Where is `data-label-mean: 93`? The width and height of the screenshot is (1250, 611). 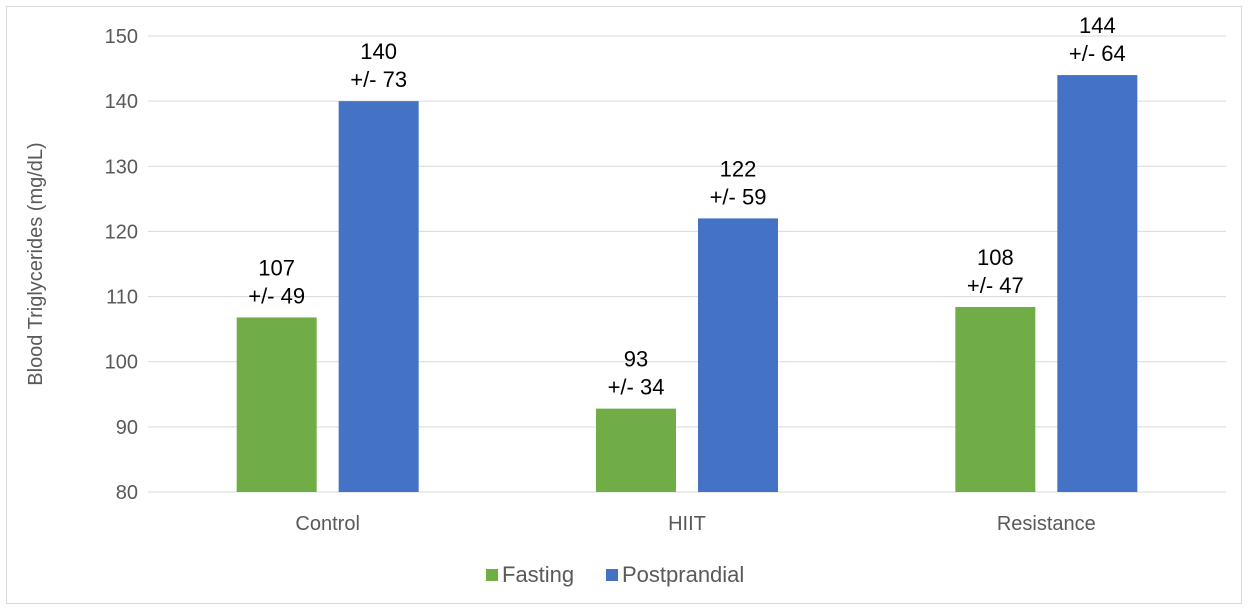
data-label-mean: 93 is located at coordinates (636, 359).